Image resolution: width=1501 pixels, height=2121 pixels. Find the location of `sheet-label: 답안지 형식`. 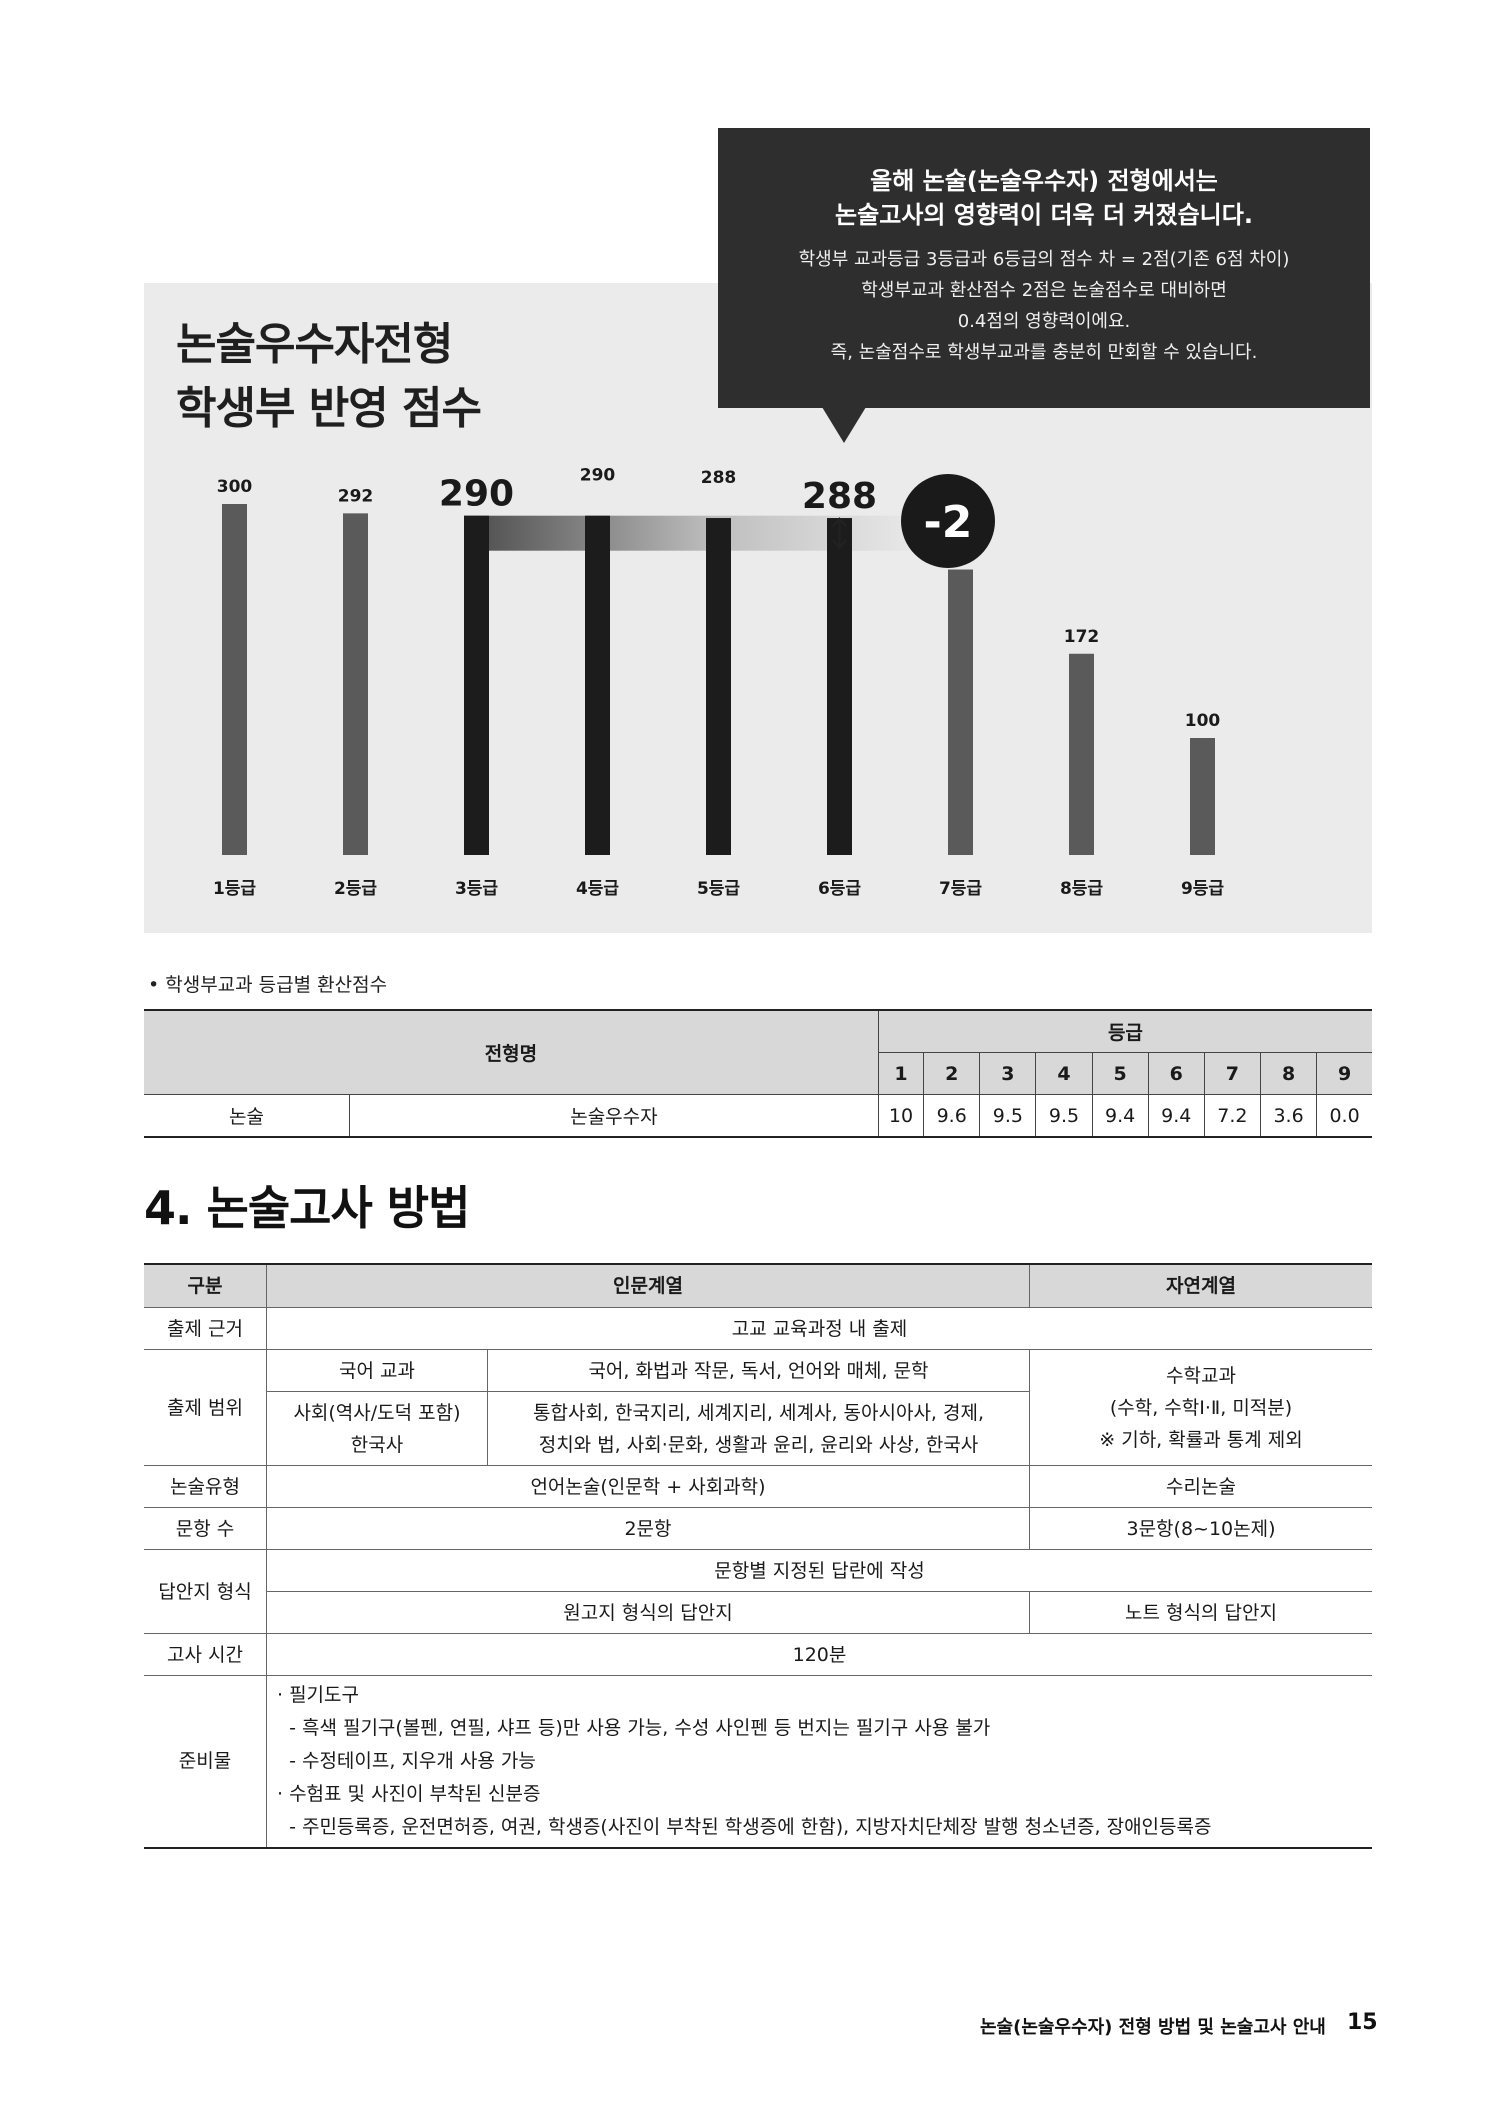

sheet-label: 답안지 형식 is located at coordinates (205, 1591).